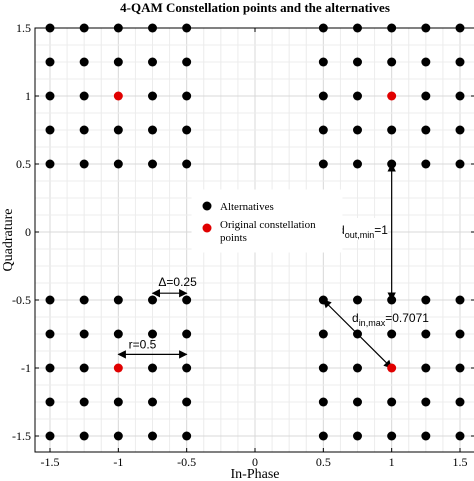 The height and width of the screenshot is (481, 474). Describe the element at coordinates (23, 164) in the screenshot. I see `y-tick-label: 0.5` at that location.